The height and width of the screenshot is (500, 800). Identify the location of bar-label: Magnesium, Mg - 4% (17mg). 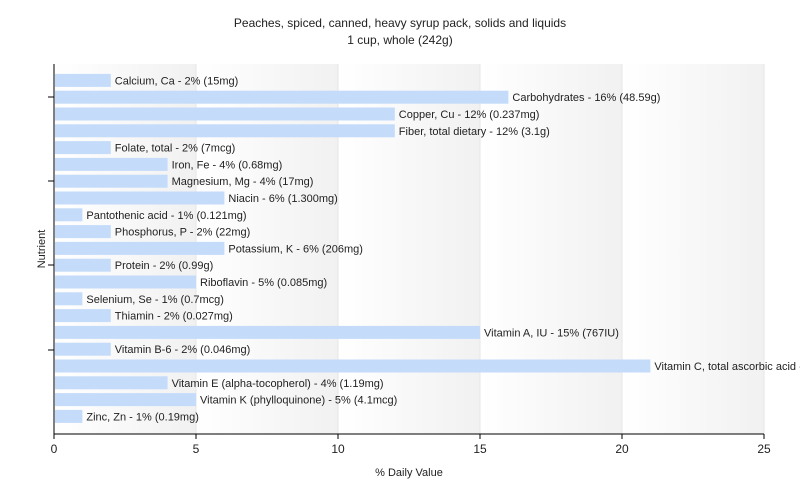
(243, 182).